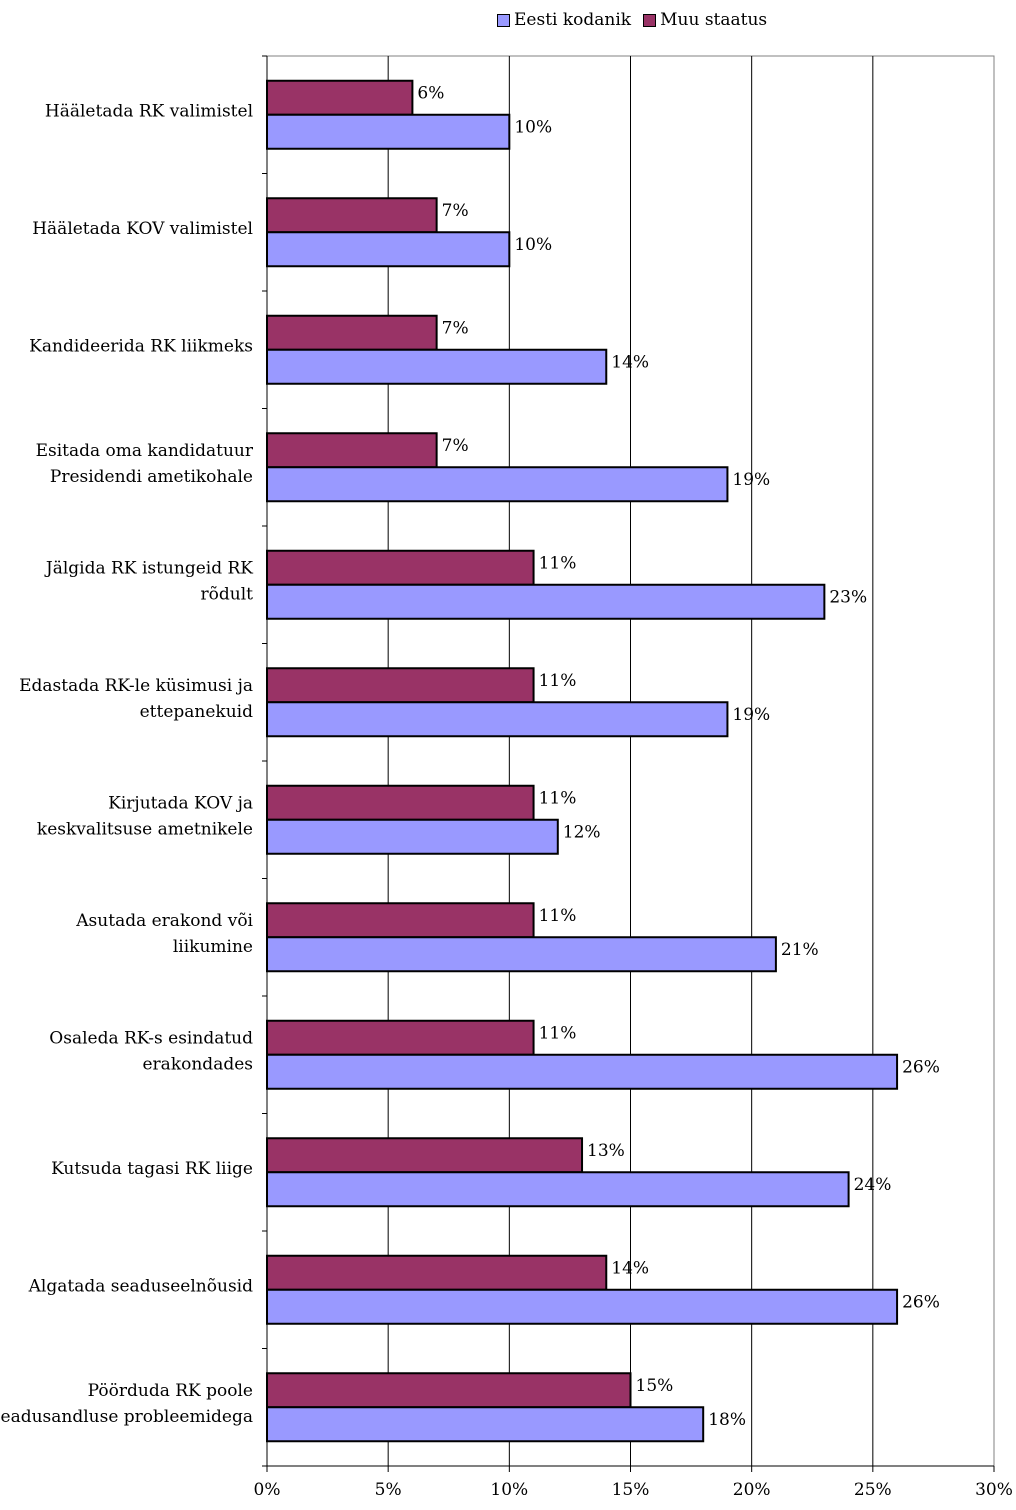  What do you see at coordinates (136, 686) in the screenshot?
I see `category-label-5-line-0: Edastada RK-le küsimusi ja` at bounding box center [136, 686].